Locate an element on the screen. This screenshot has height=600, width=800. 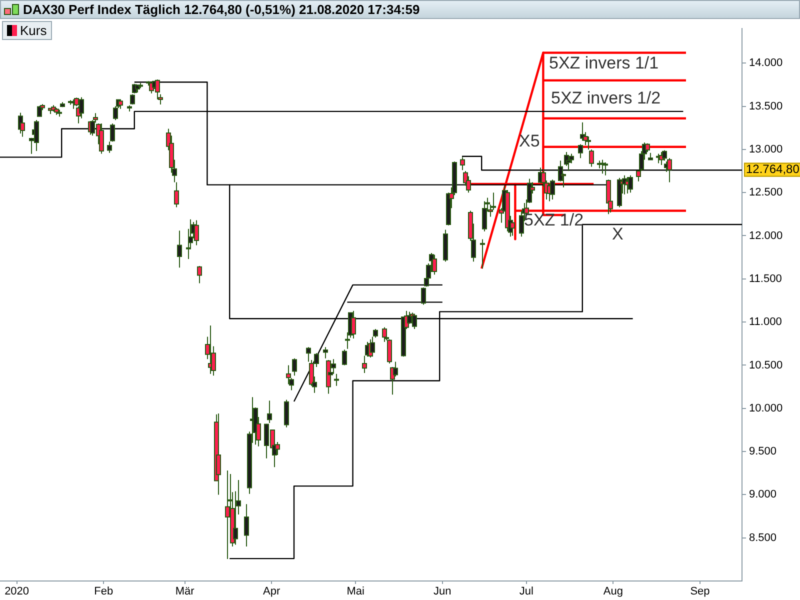
chart-title: DAX30 Perf Index Täglich 12.764,80 (-0,51%) 21.08.2020 17:34:59 is located at coordinates (221, 9).